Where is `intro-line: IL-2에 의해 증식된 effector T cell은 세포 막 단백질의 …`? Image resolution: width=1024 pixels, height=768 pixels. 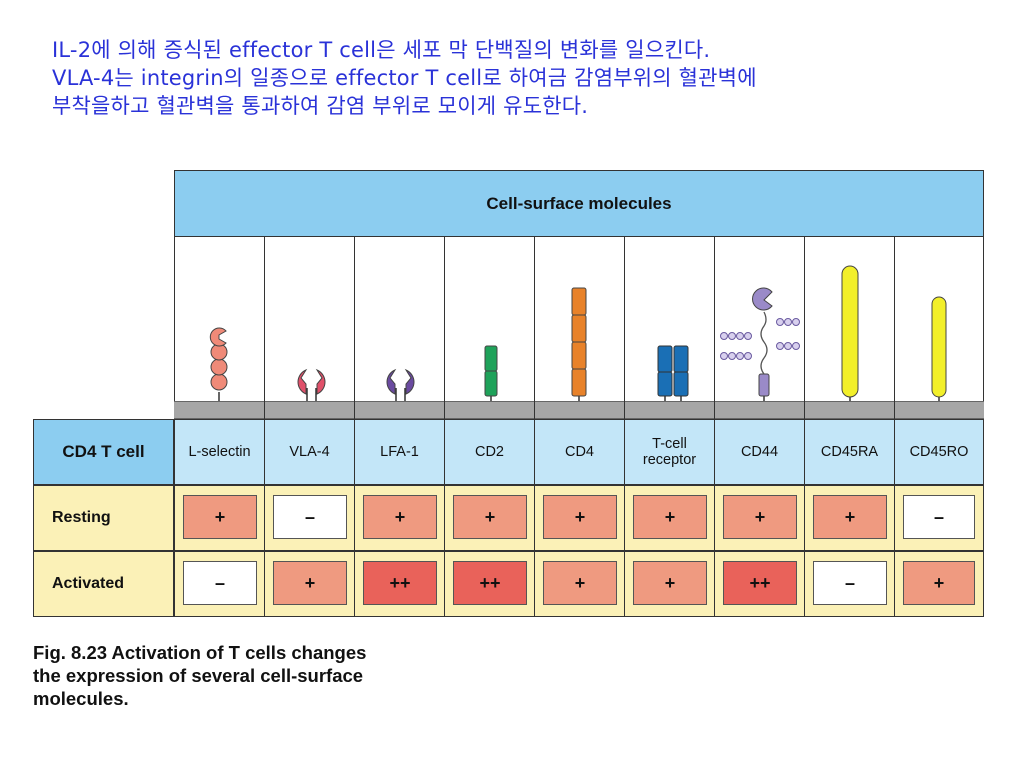
intro-line: IL-2에 의해 증식된 effector T cell은 세포 막 단백질의 … is located at coordinates (381, 50).